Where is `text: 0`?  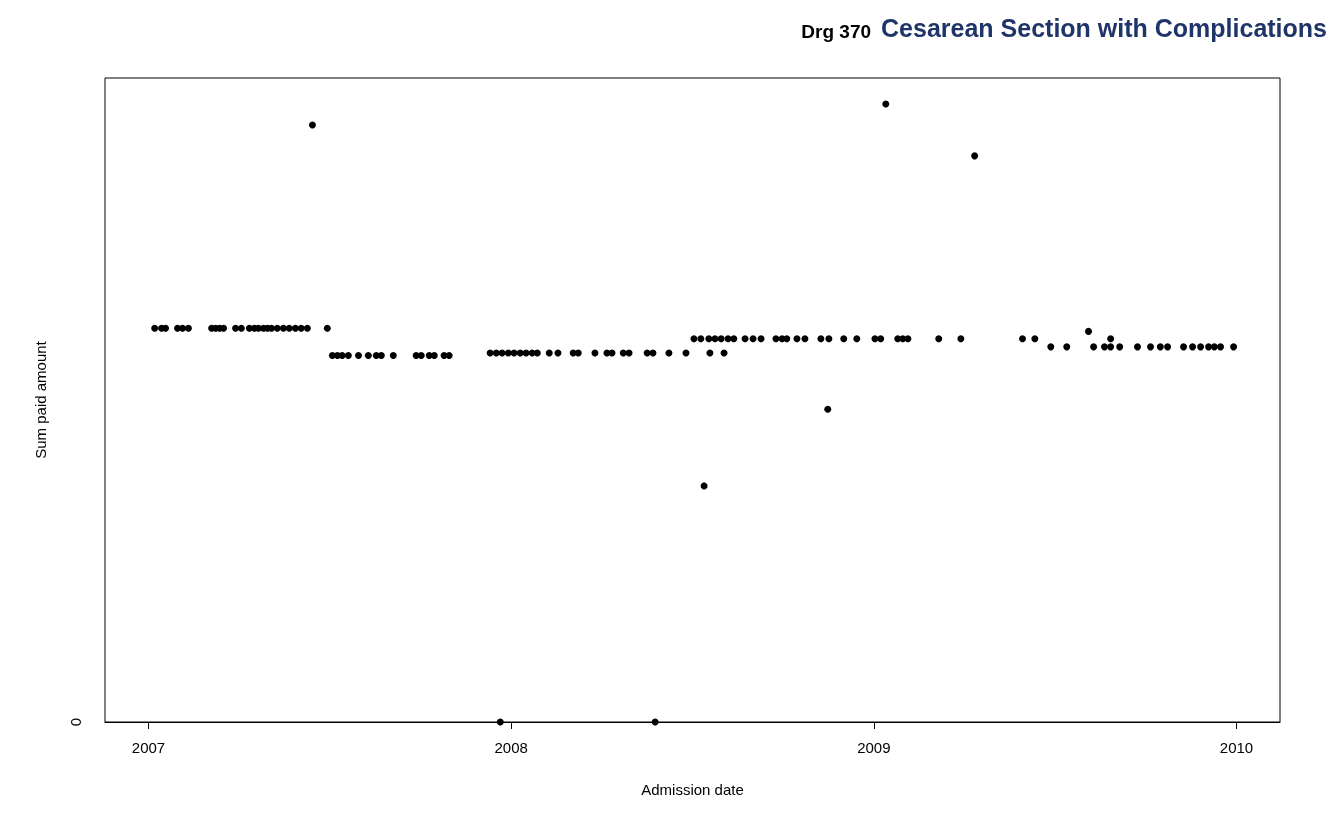 text: 0 is located at coordinates (75, 722).